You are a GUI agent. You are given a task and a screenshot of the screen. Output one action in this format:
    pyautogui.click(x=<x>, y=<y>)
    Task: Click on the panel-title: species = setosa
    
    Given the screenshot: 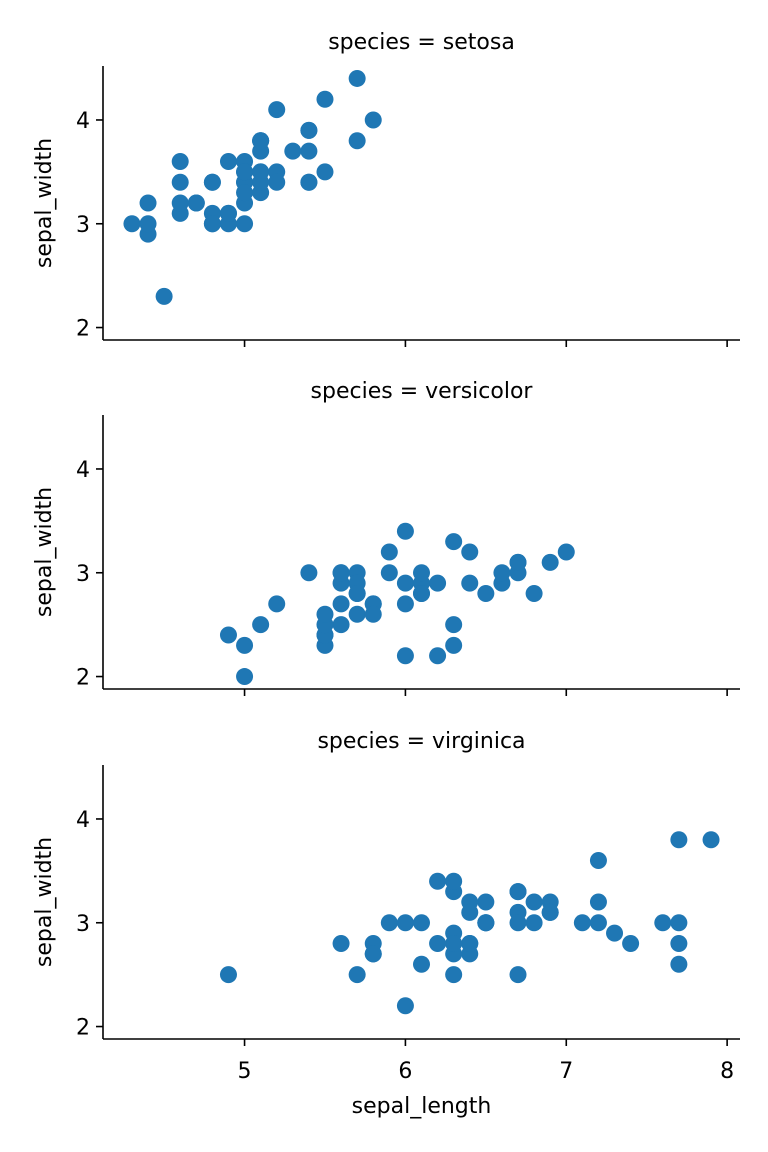 What is the action you would take?
    pyautogui.click(x=421, y=42)
    